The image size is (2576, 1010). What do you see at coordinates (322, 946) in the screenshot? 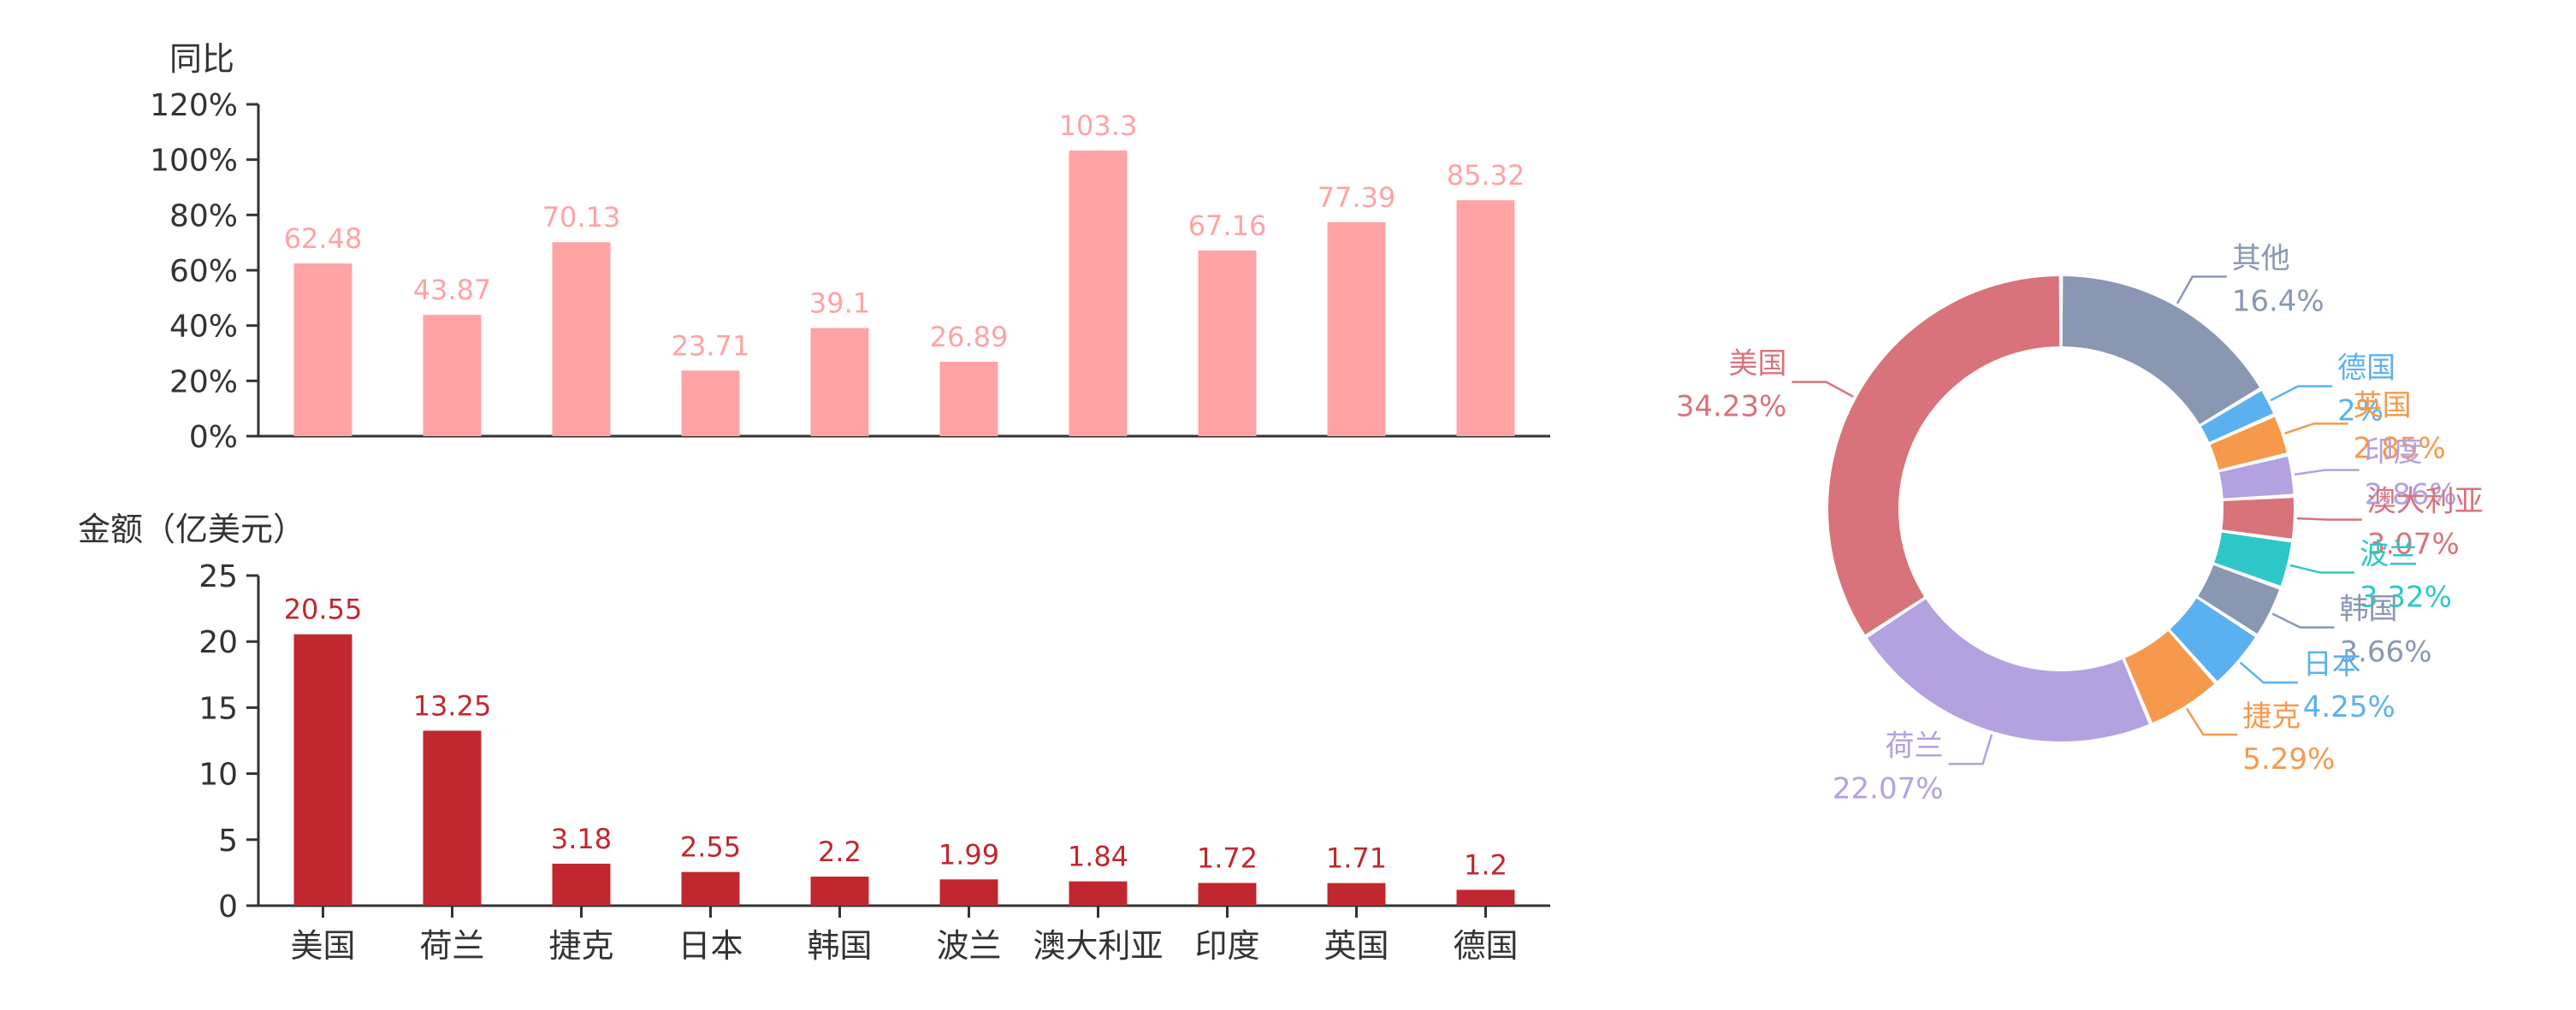
I see `x-tick-label: 美国` at bounding box center [322, 946].